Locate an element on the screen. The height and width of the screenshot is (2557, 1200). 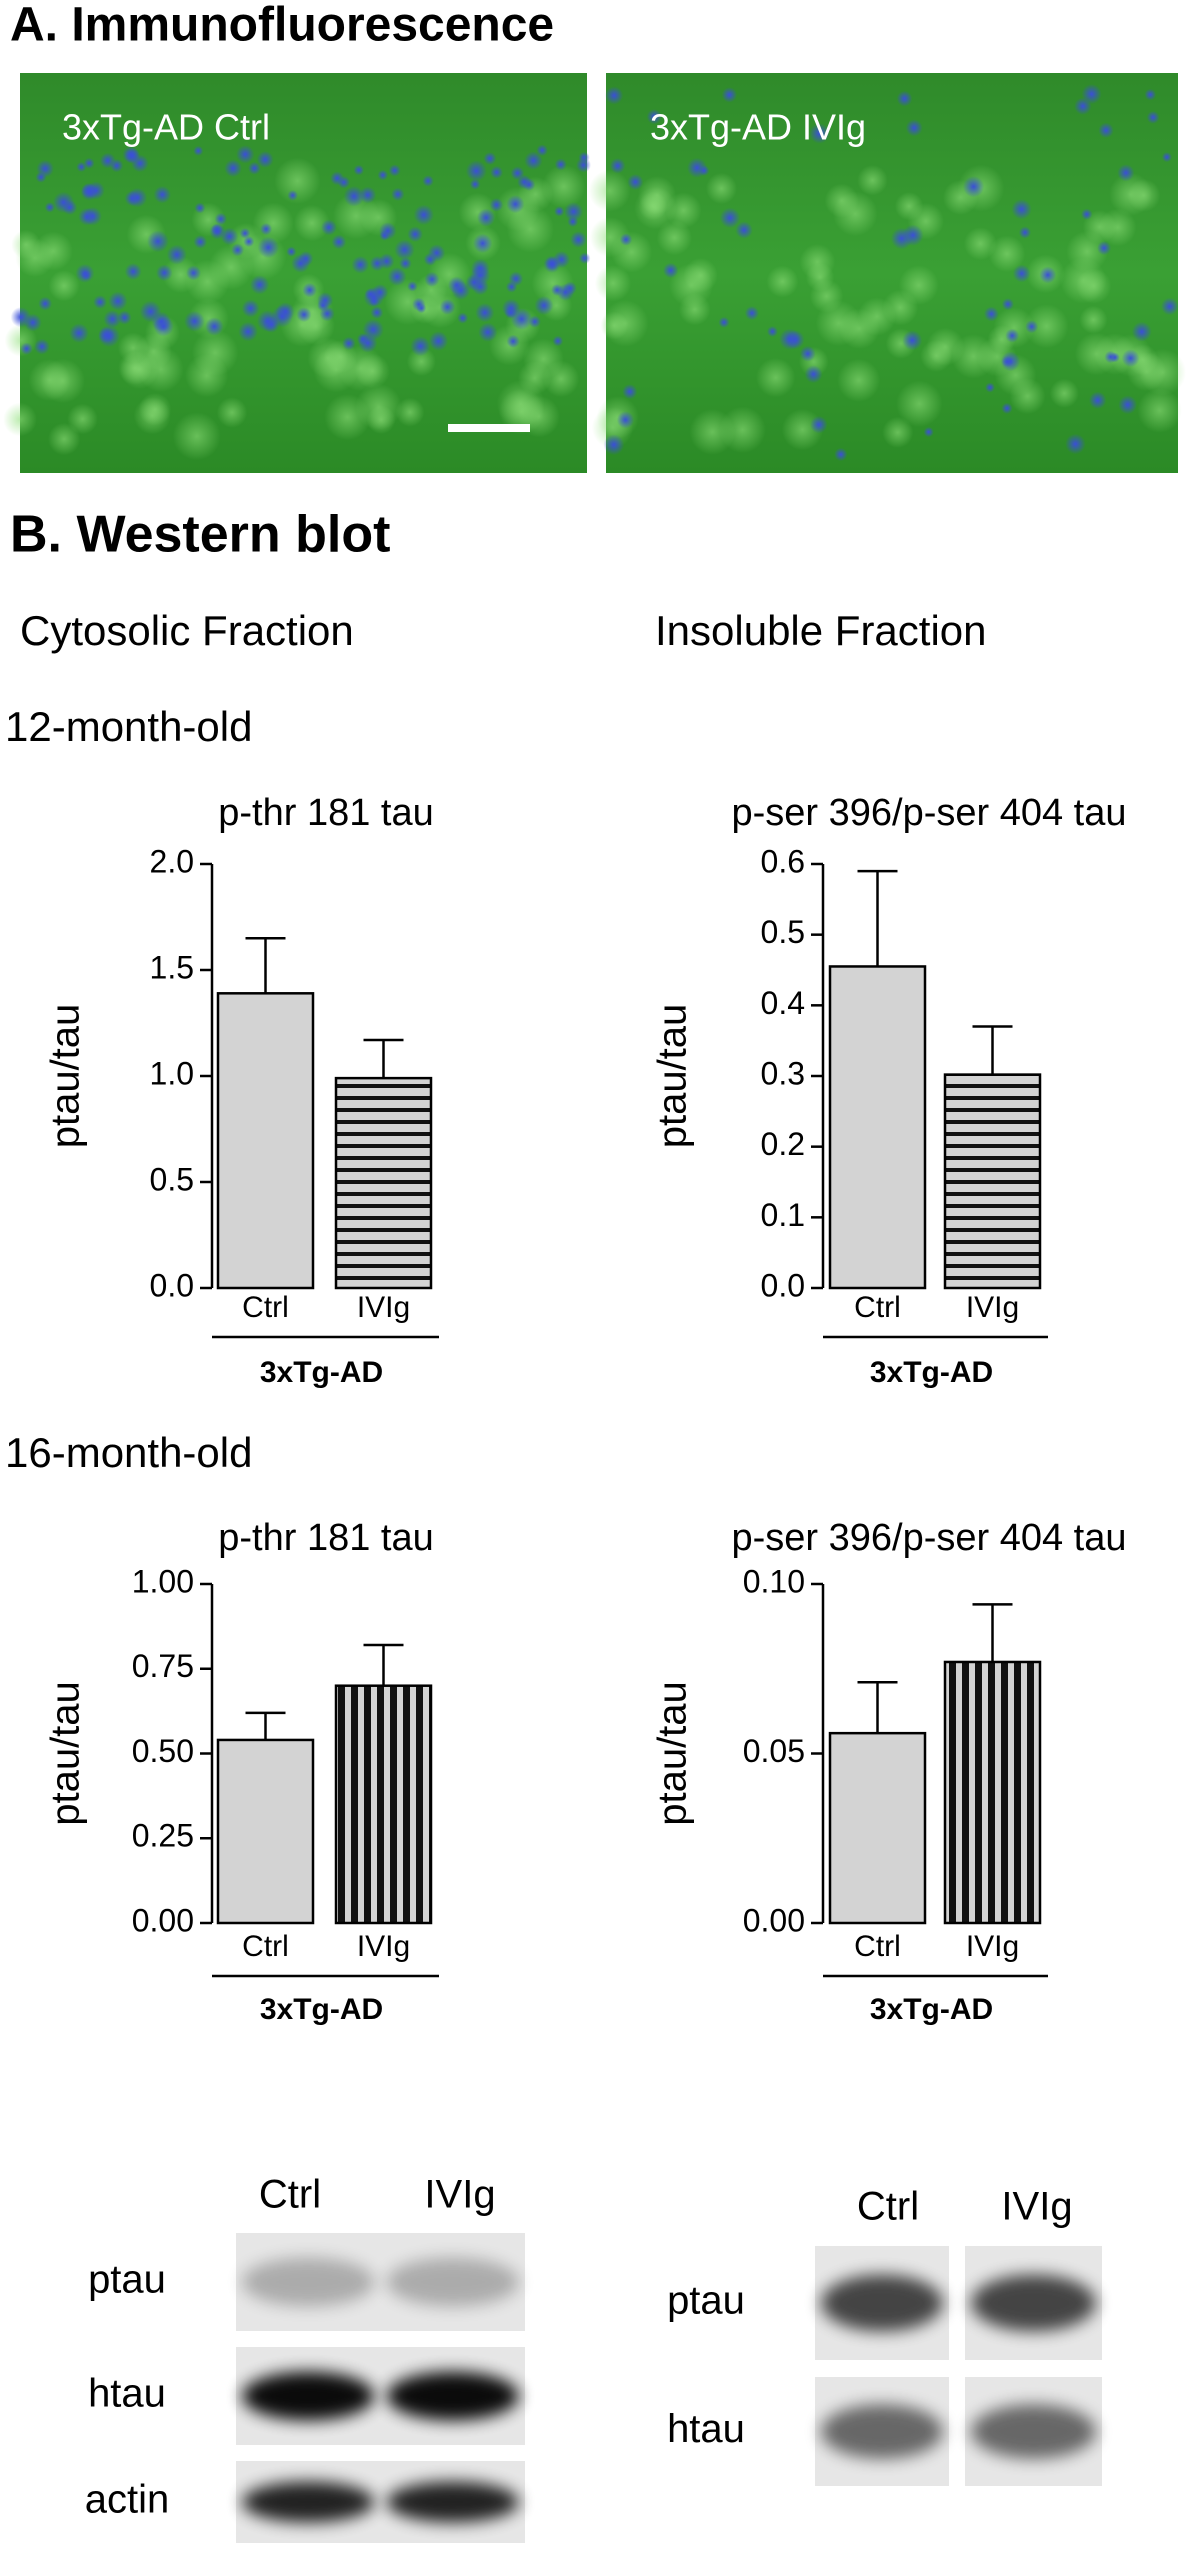
panel-title: A. Immunofluorescence is located at coordinates (282, 26).